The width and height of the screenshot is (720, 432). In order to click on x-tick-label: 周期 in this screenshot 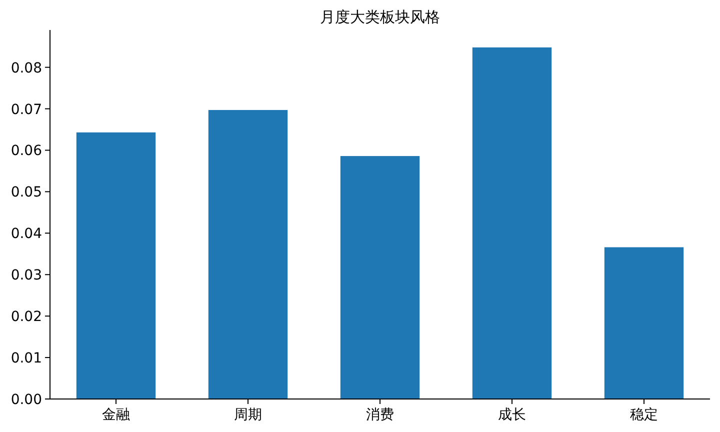, I will do `click(248, 415)`.